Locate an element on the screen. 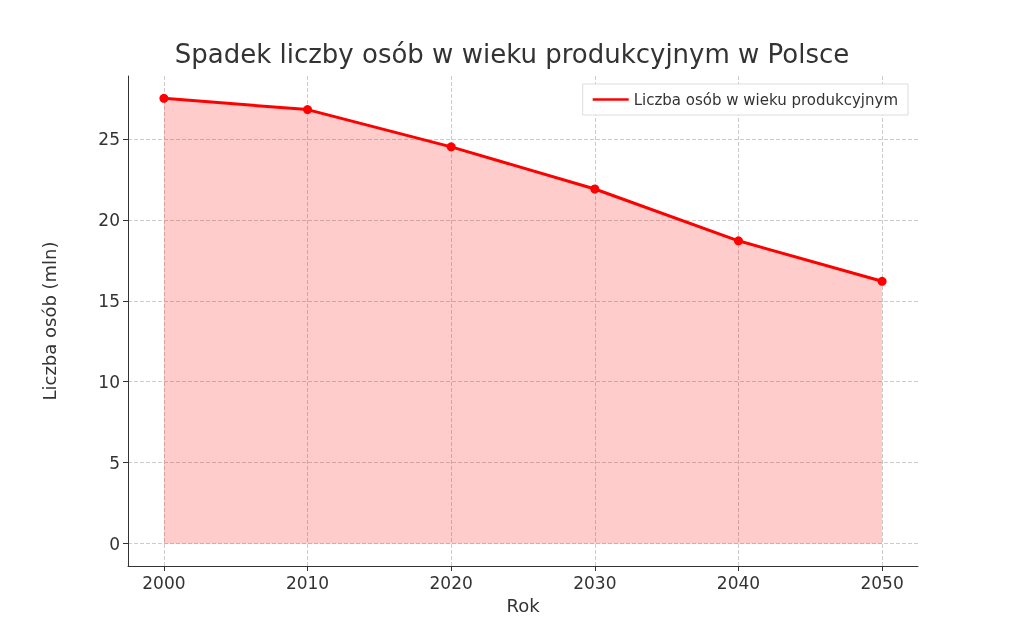  x-tick-label: 2000 is located at coordinates (164, 582).